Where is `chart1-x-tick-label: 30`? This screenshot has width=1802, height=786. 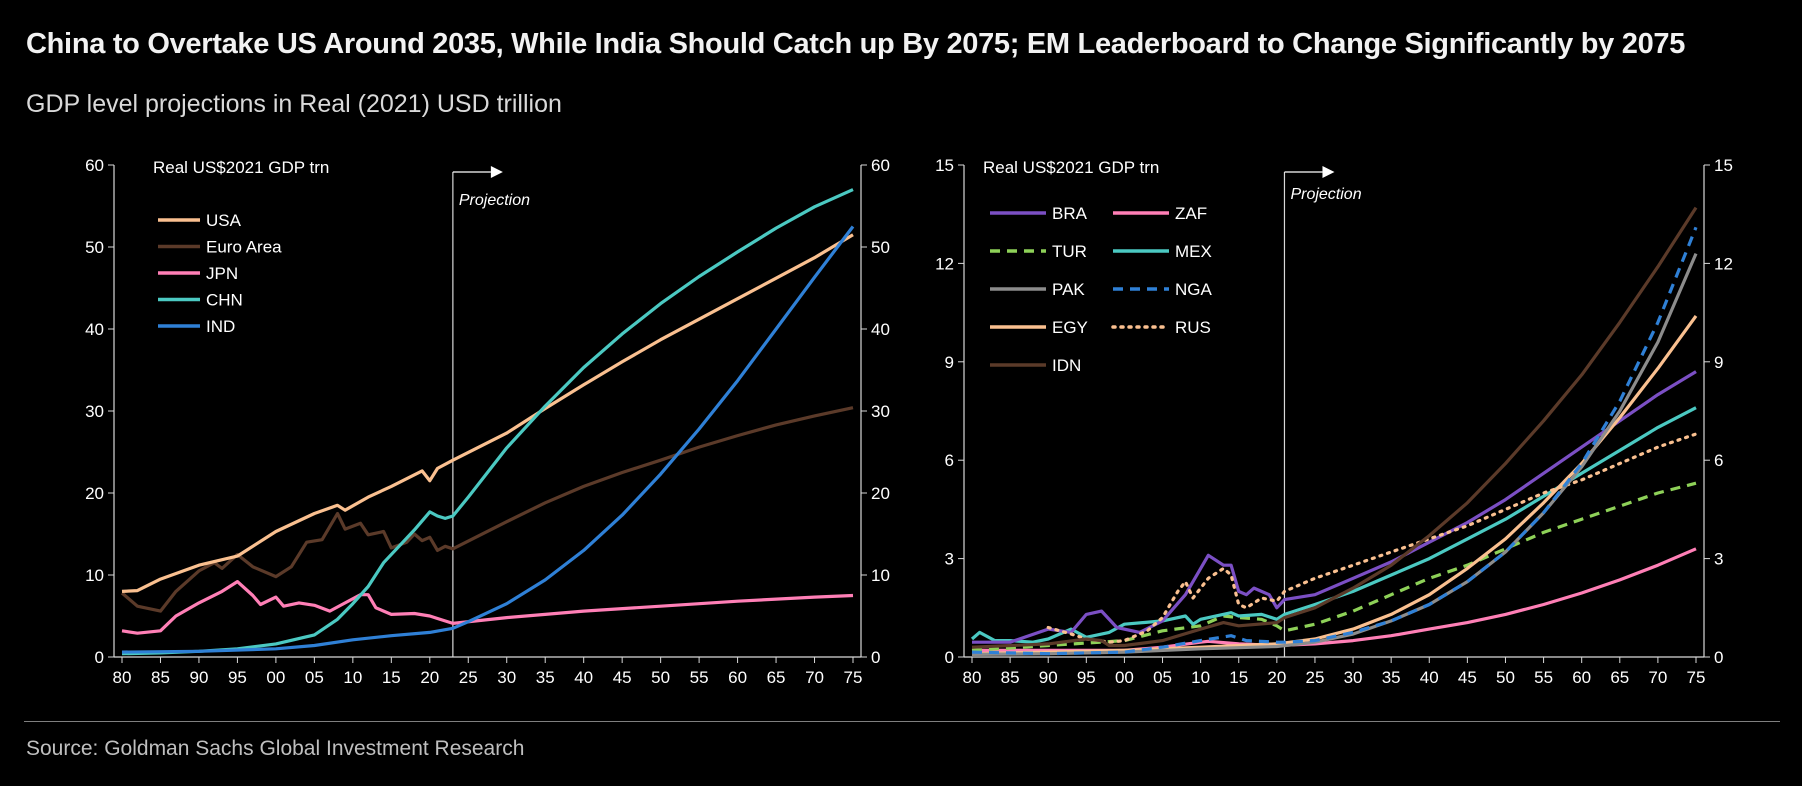 chart1-x-tick-label: 30 is located at coordinates (1353, 677).